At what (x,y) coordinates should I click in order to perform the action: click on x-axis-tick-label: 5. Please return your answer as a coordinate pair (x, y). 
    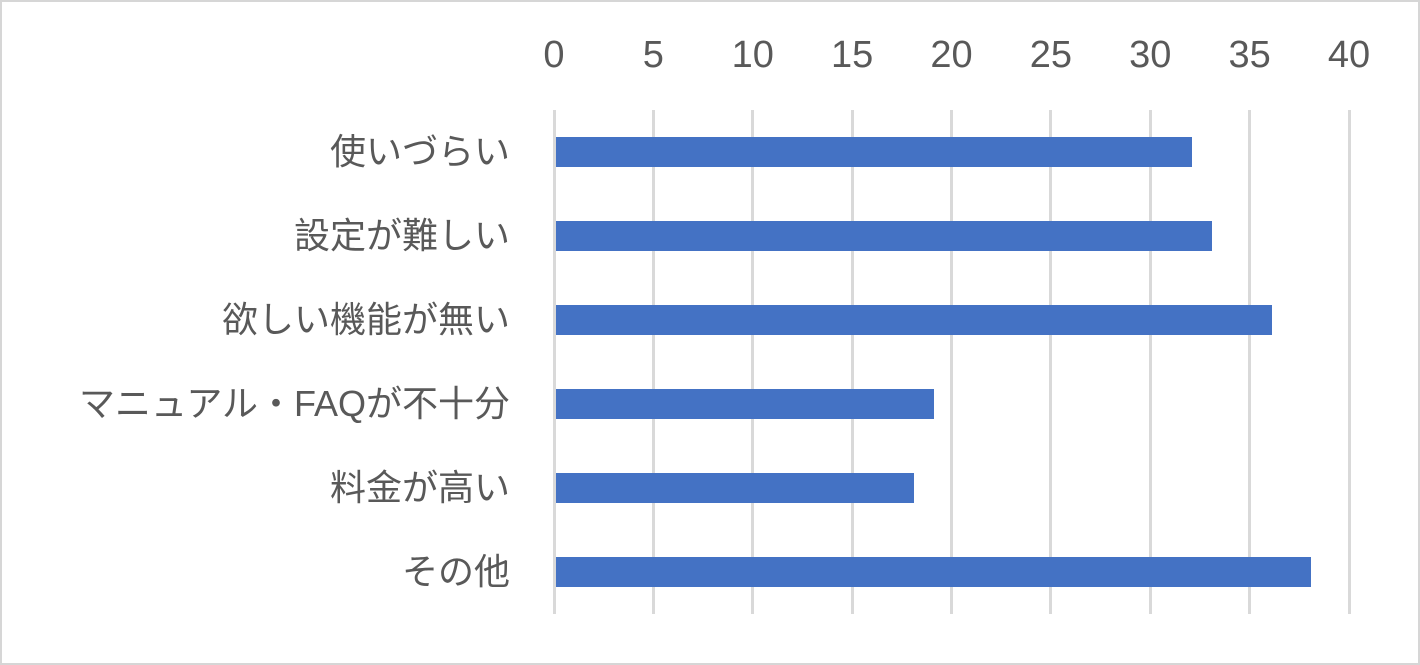
    Looking at the image, I should click on (653, 55).